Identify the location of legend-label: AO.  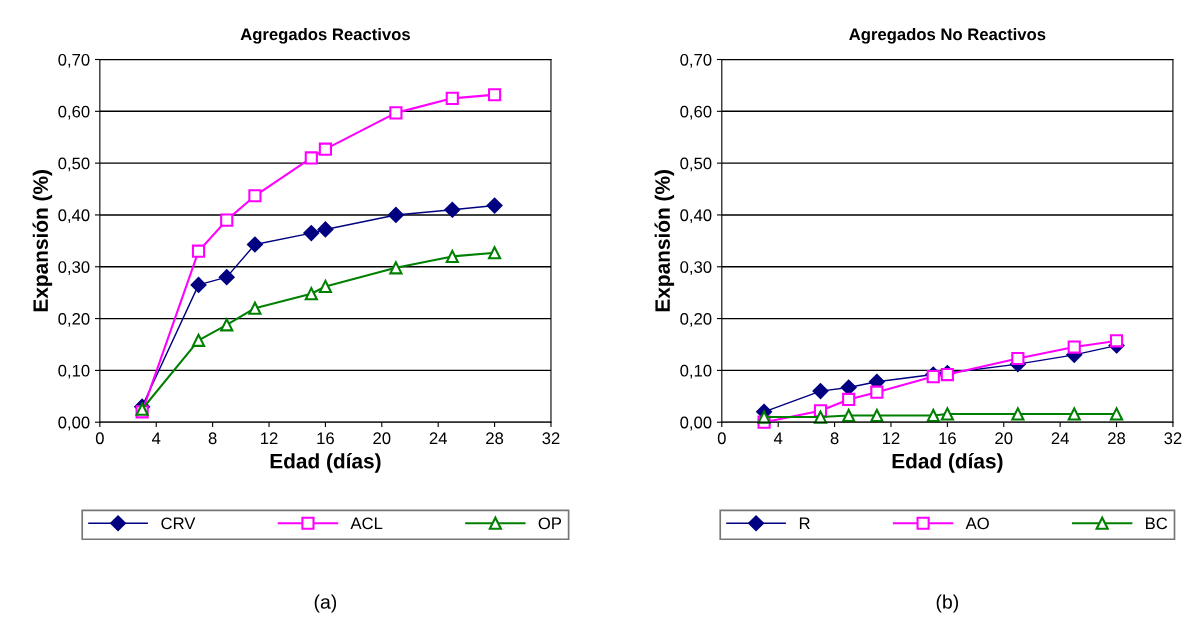
(977, 523).